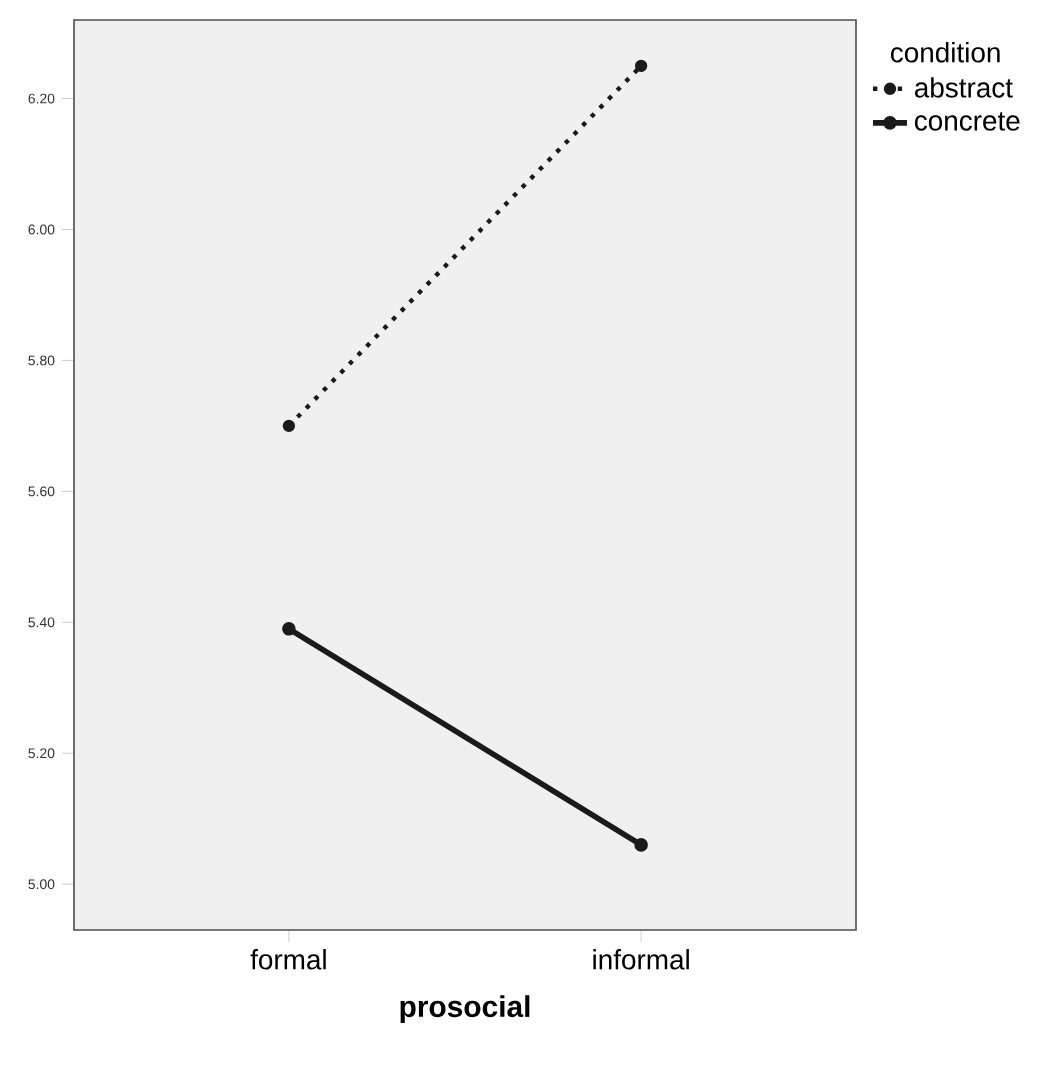 This screenshot has height=1092, width=1060. I want to click on x-tick-label: formal, so click(288, 959).